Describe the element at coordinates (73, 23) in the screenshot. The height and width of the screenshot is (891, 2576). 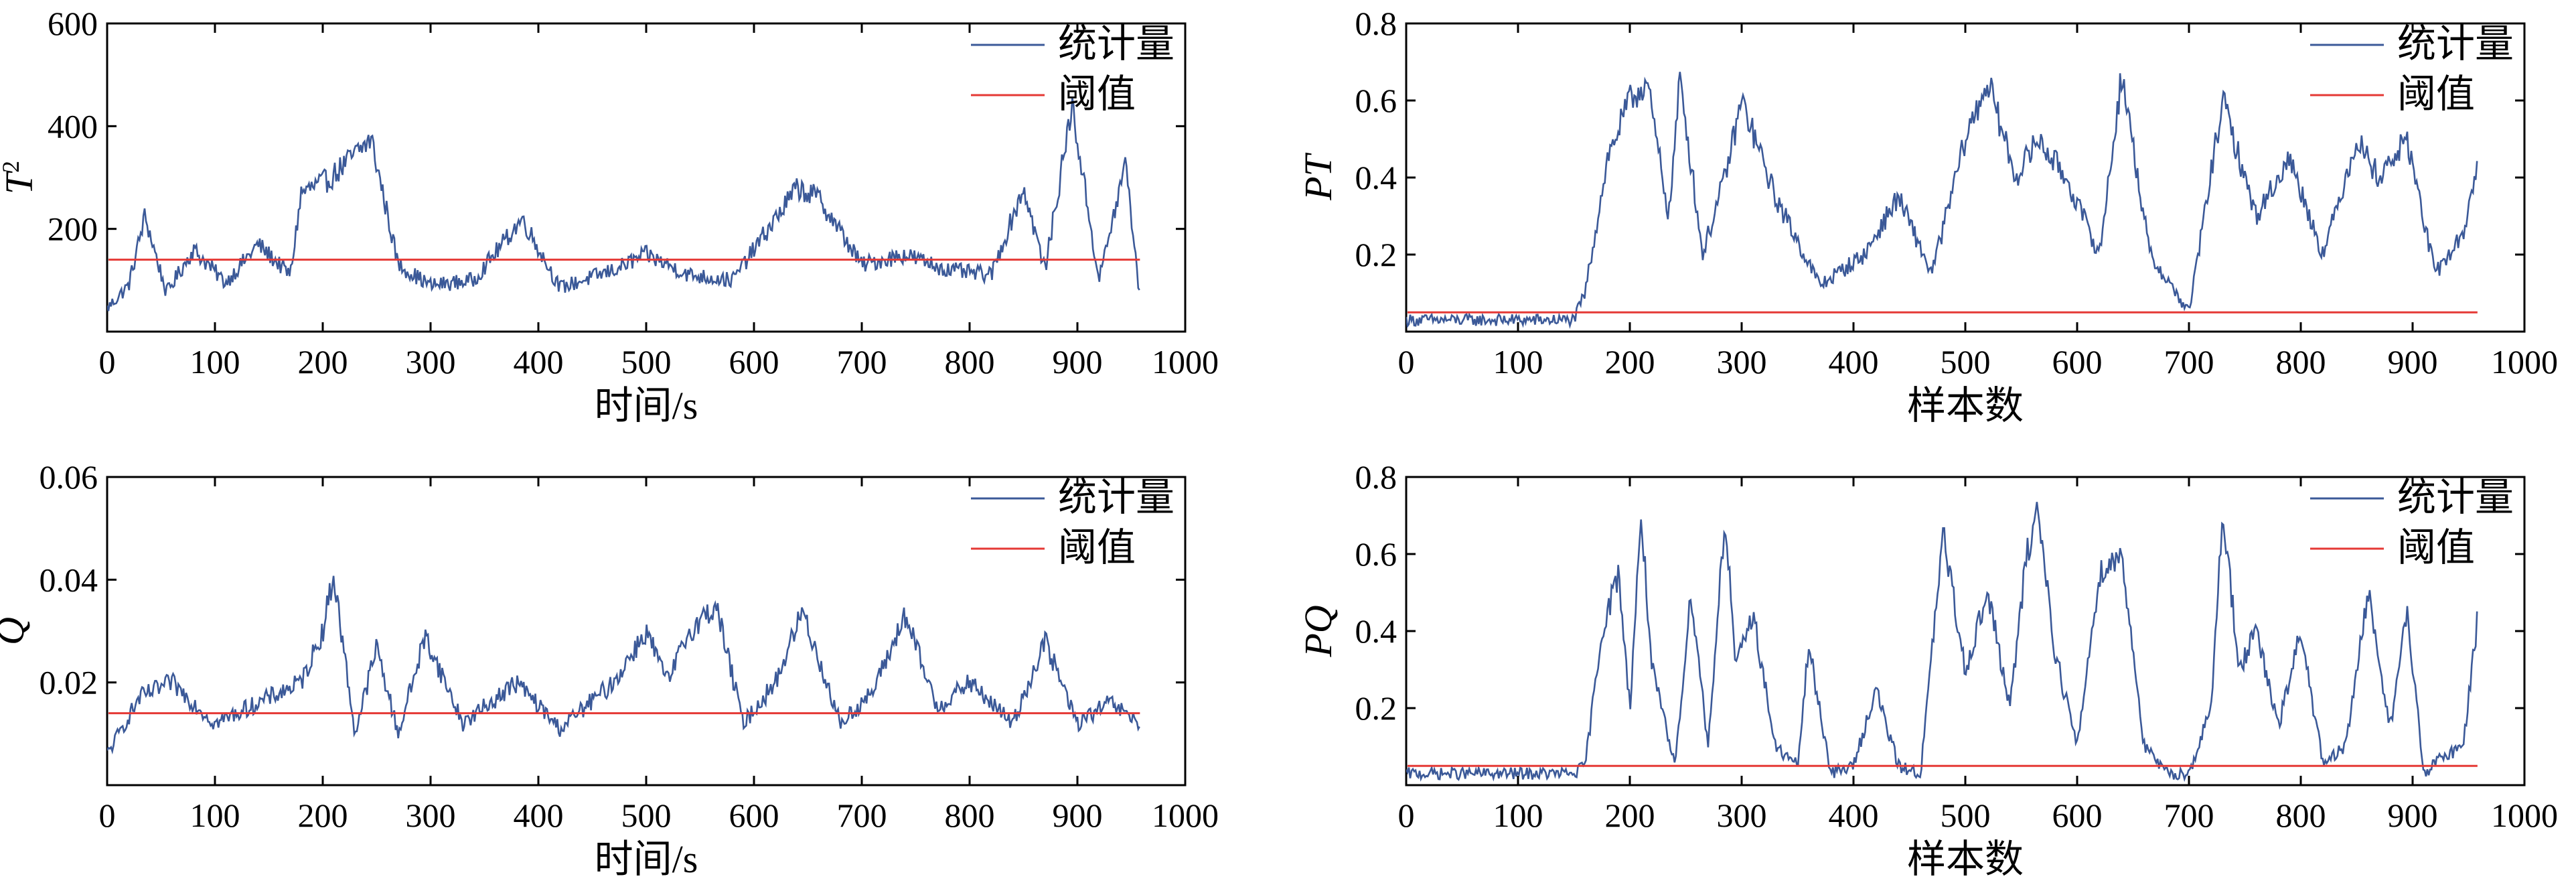
I see `y-tick-label: 600` at that location.